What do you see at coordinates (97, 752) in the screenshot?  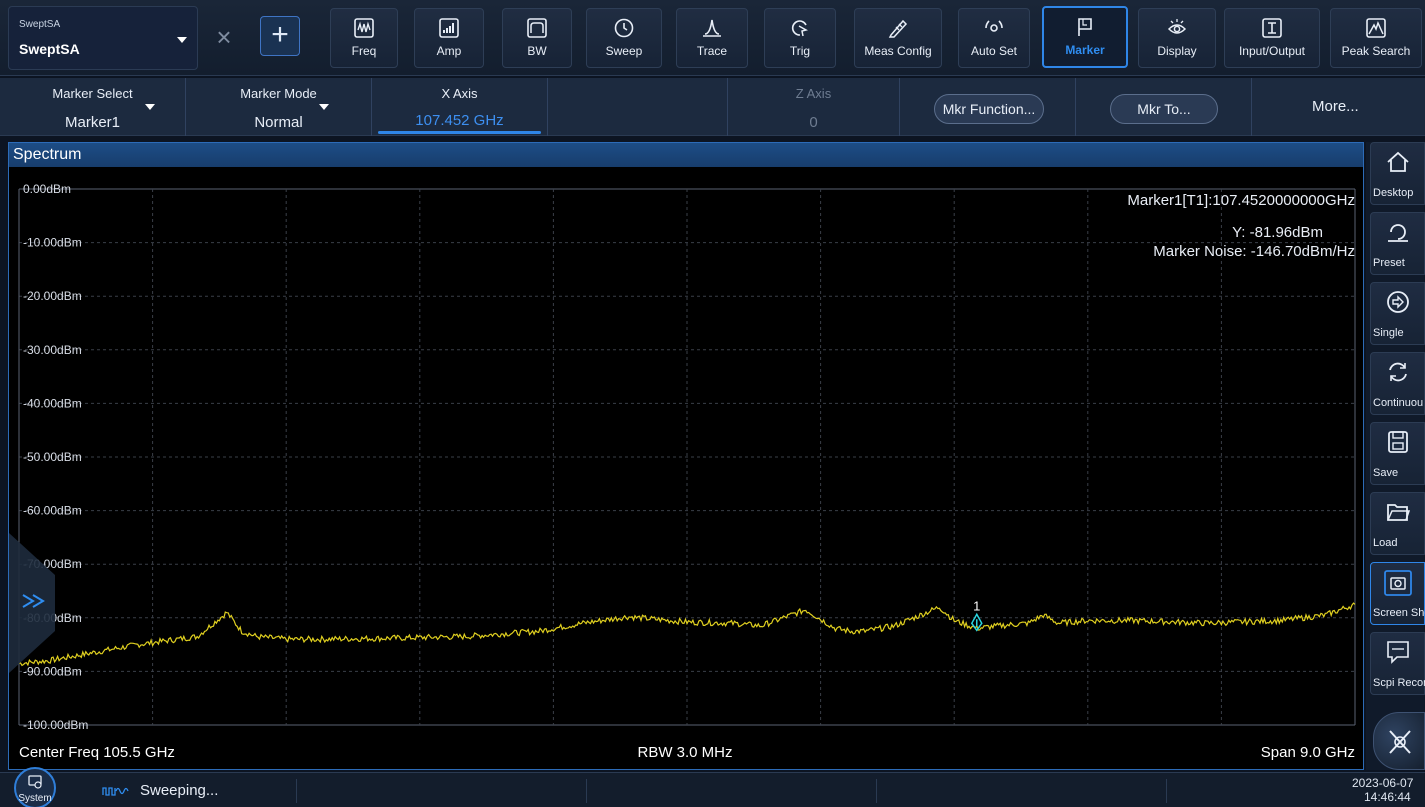 I see `center-freq-label: Center Freq 105.5 GHz` at bounding box center [97, 752].